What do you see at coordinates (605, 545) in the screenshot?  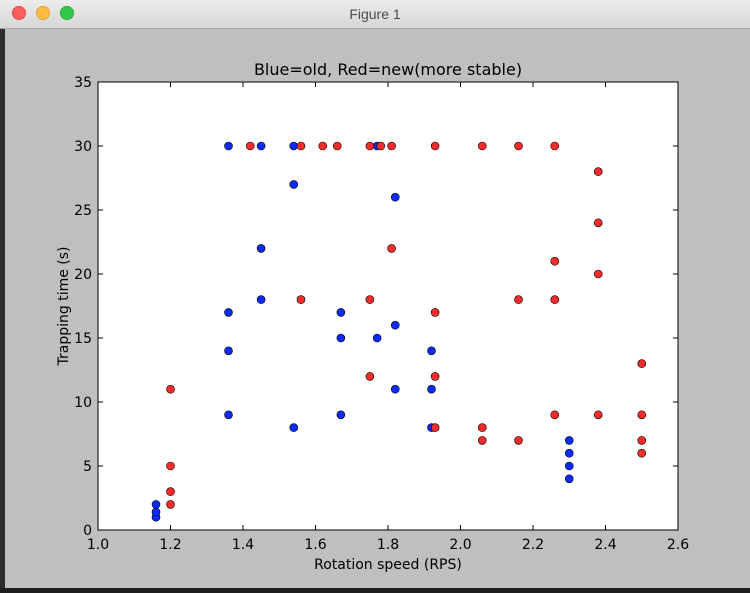 I see `x-tick-label: 2.4` at bounding box center [605, 545].